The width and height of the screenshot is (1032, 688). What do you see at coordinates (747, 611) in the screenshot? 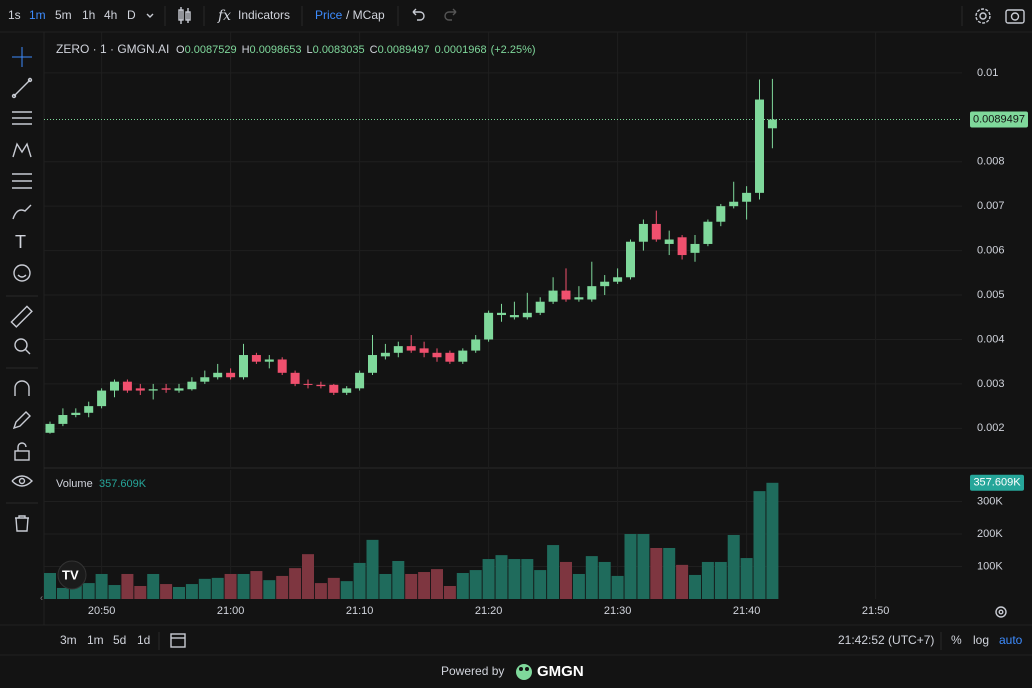
I see `x-tick-label: 21:40` at bounding box center [747, 611].